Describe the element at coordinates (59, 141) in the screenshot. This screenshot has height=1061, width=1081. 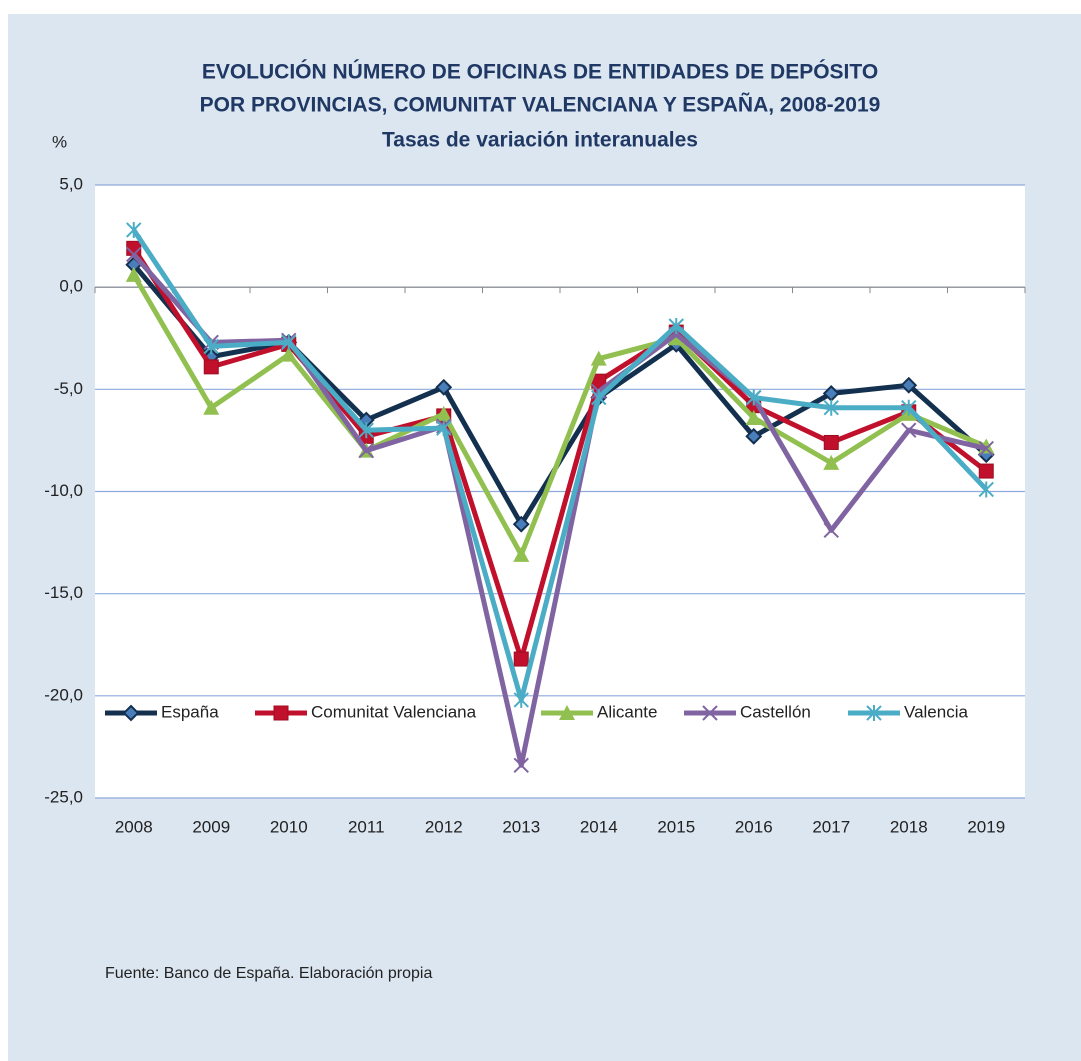
I see `y-axis-label: %` at that location.